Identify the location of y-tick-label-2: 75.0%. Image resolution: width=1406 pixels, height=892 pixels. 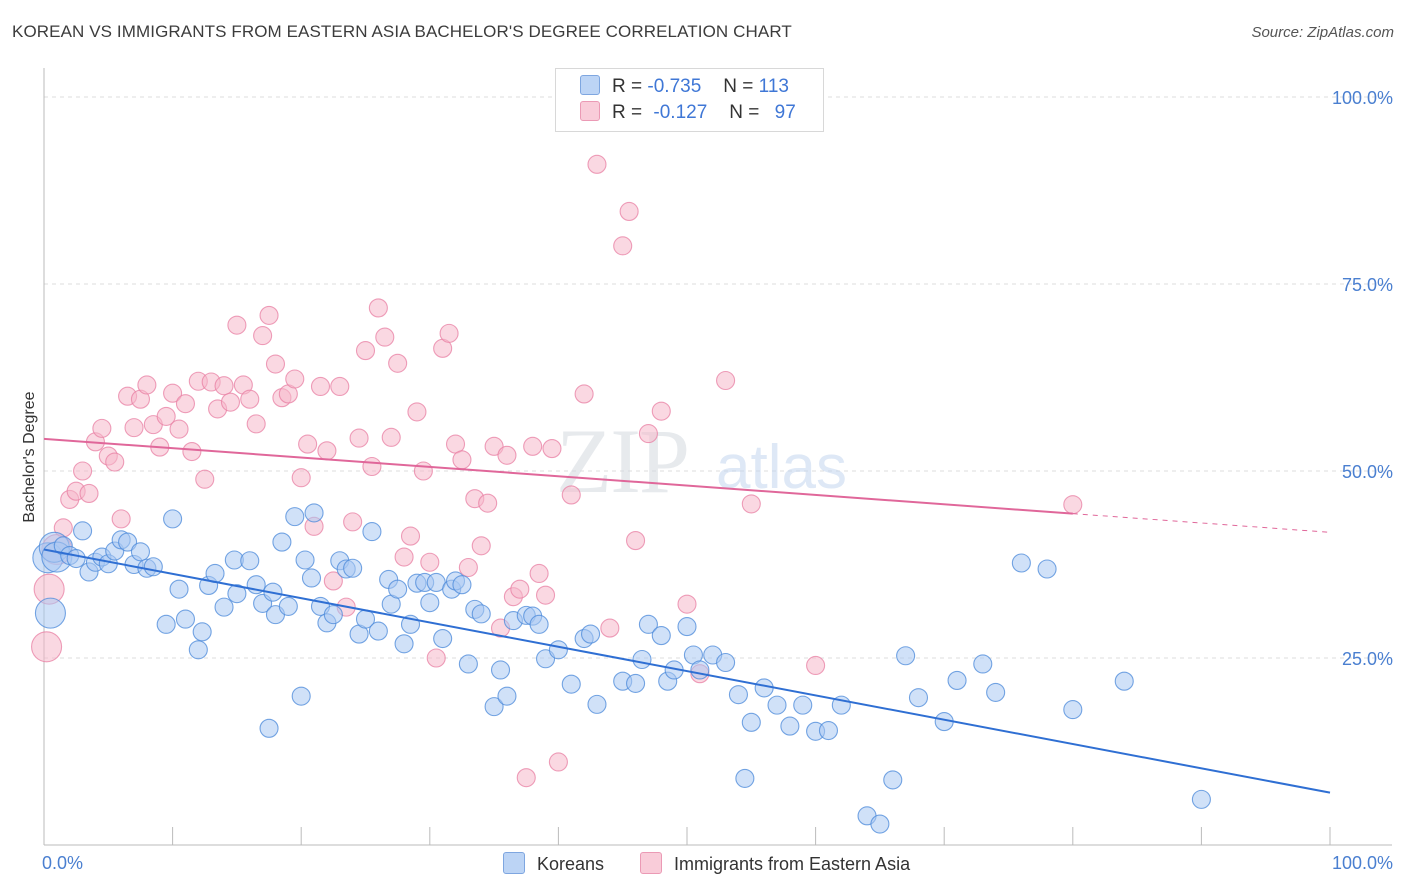
(1367, 285).